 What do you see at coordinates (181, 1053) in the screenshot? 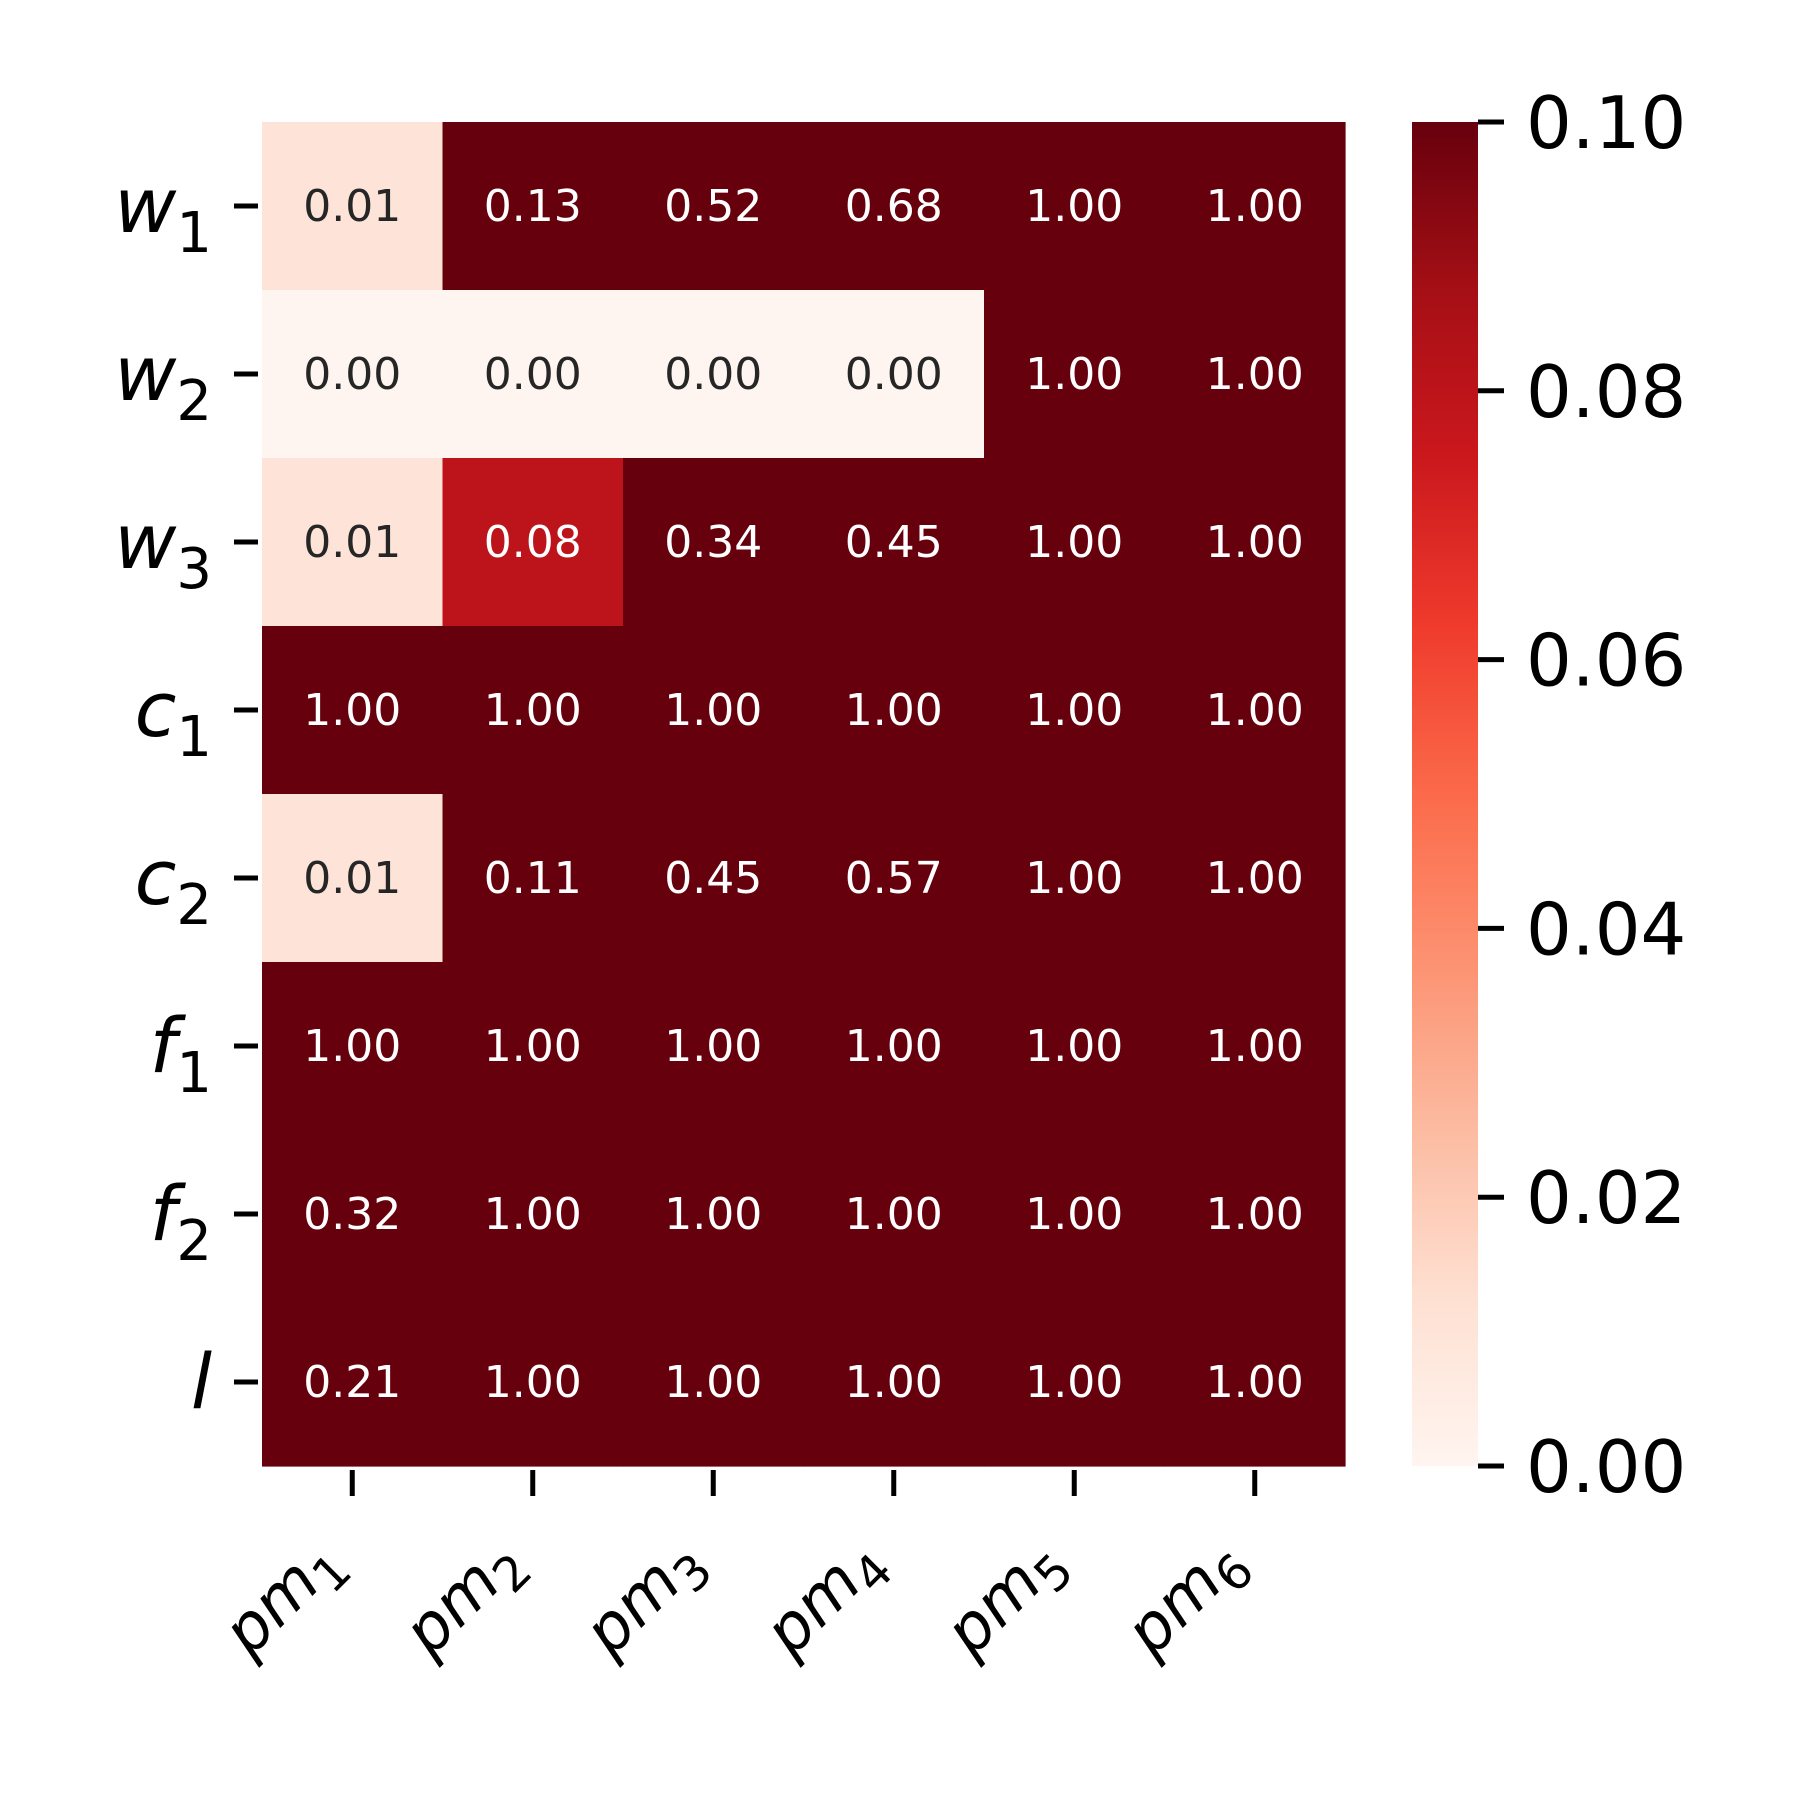
I see `y-tick-label: f1` at bounding box center [181, 1053].